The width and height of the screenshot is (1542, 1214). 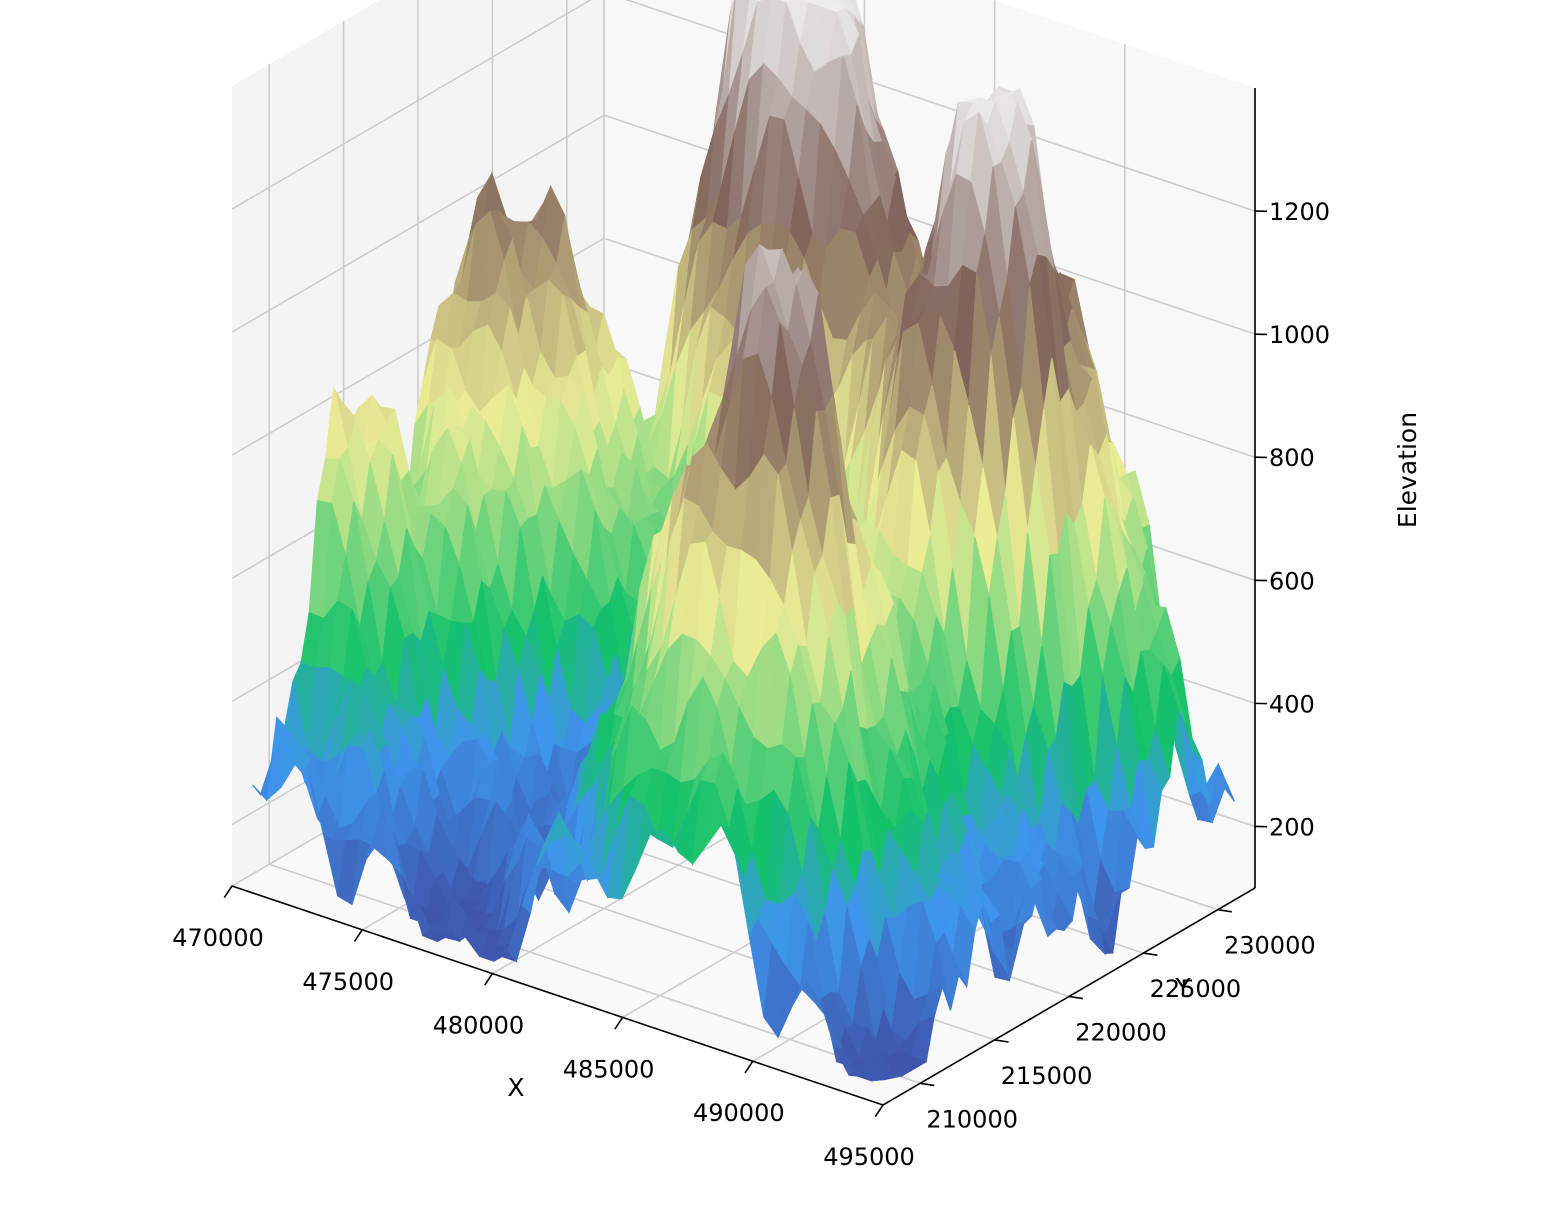 What do you see at coordinates (348, 982) in the screenshot?
I see `x-tick-label: 475000` at bounding box center [348, 982].